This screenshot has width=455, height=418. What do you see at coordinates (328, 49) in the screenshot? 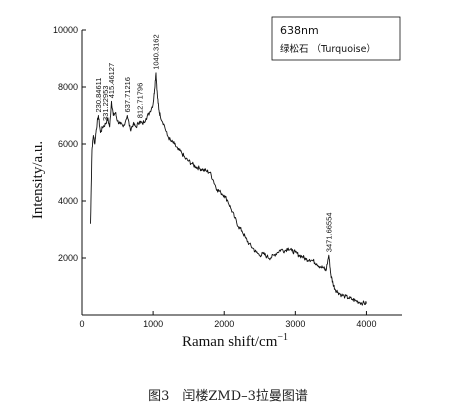
I see `legend-line-2: 绿松石 （Turquoise）` at bounding box center [328, 49].